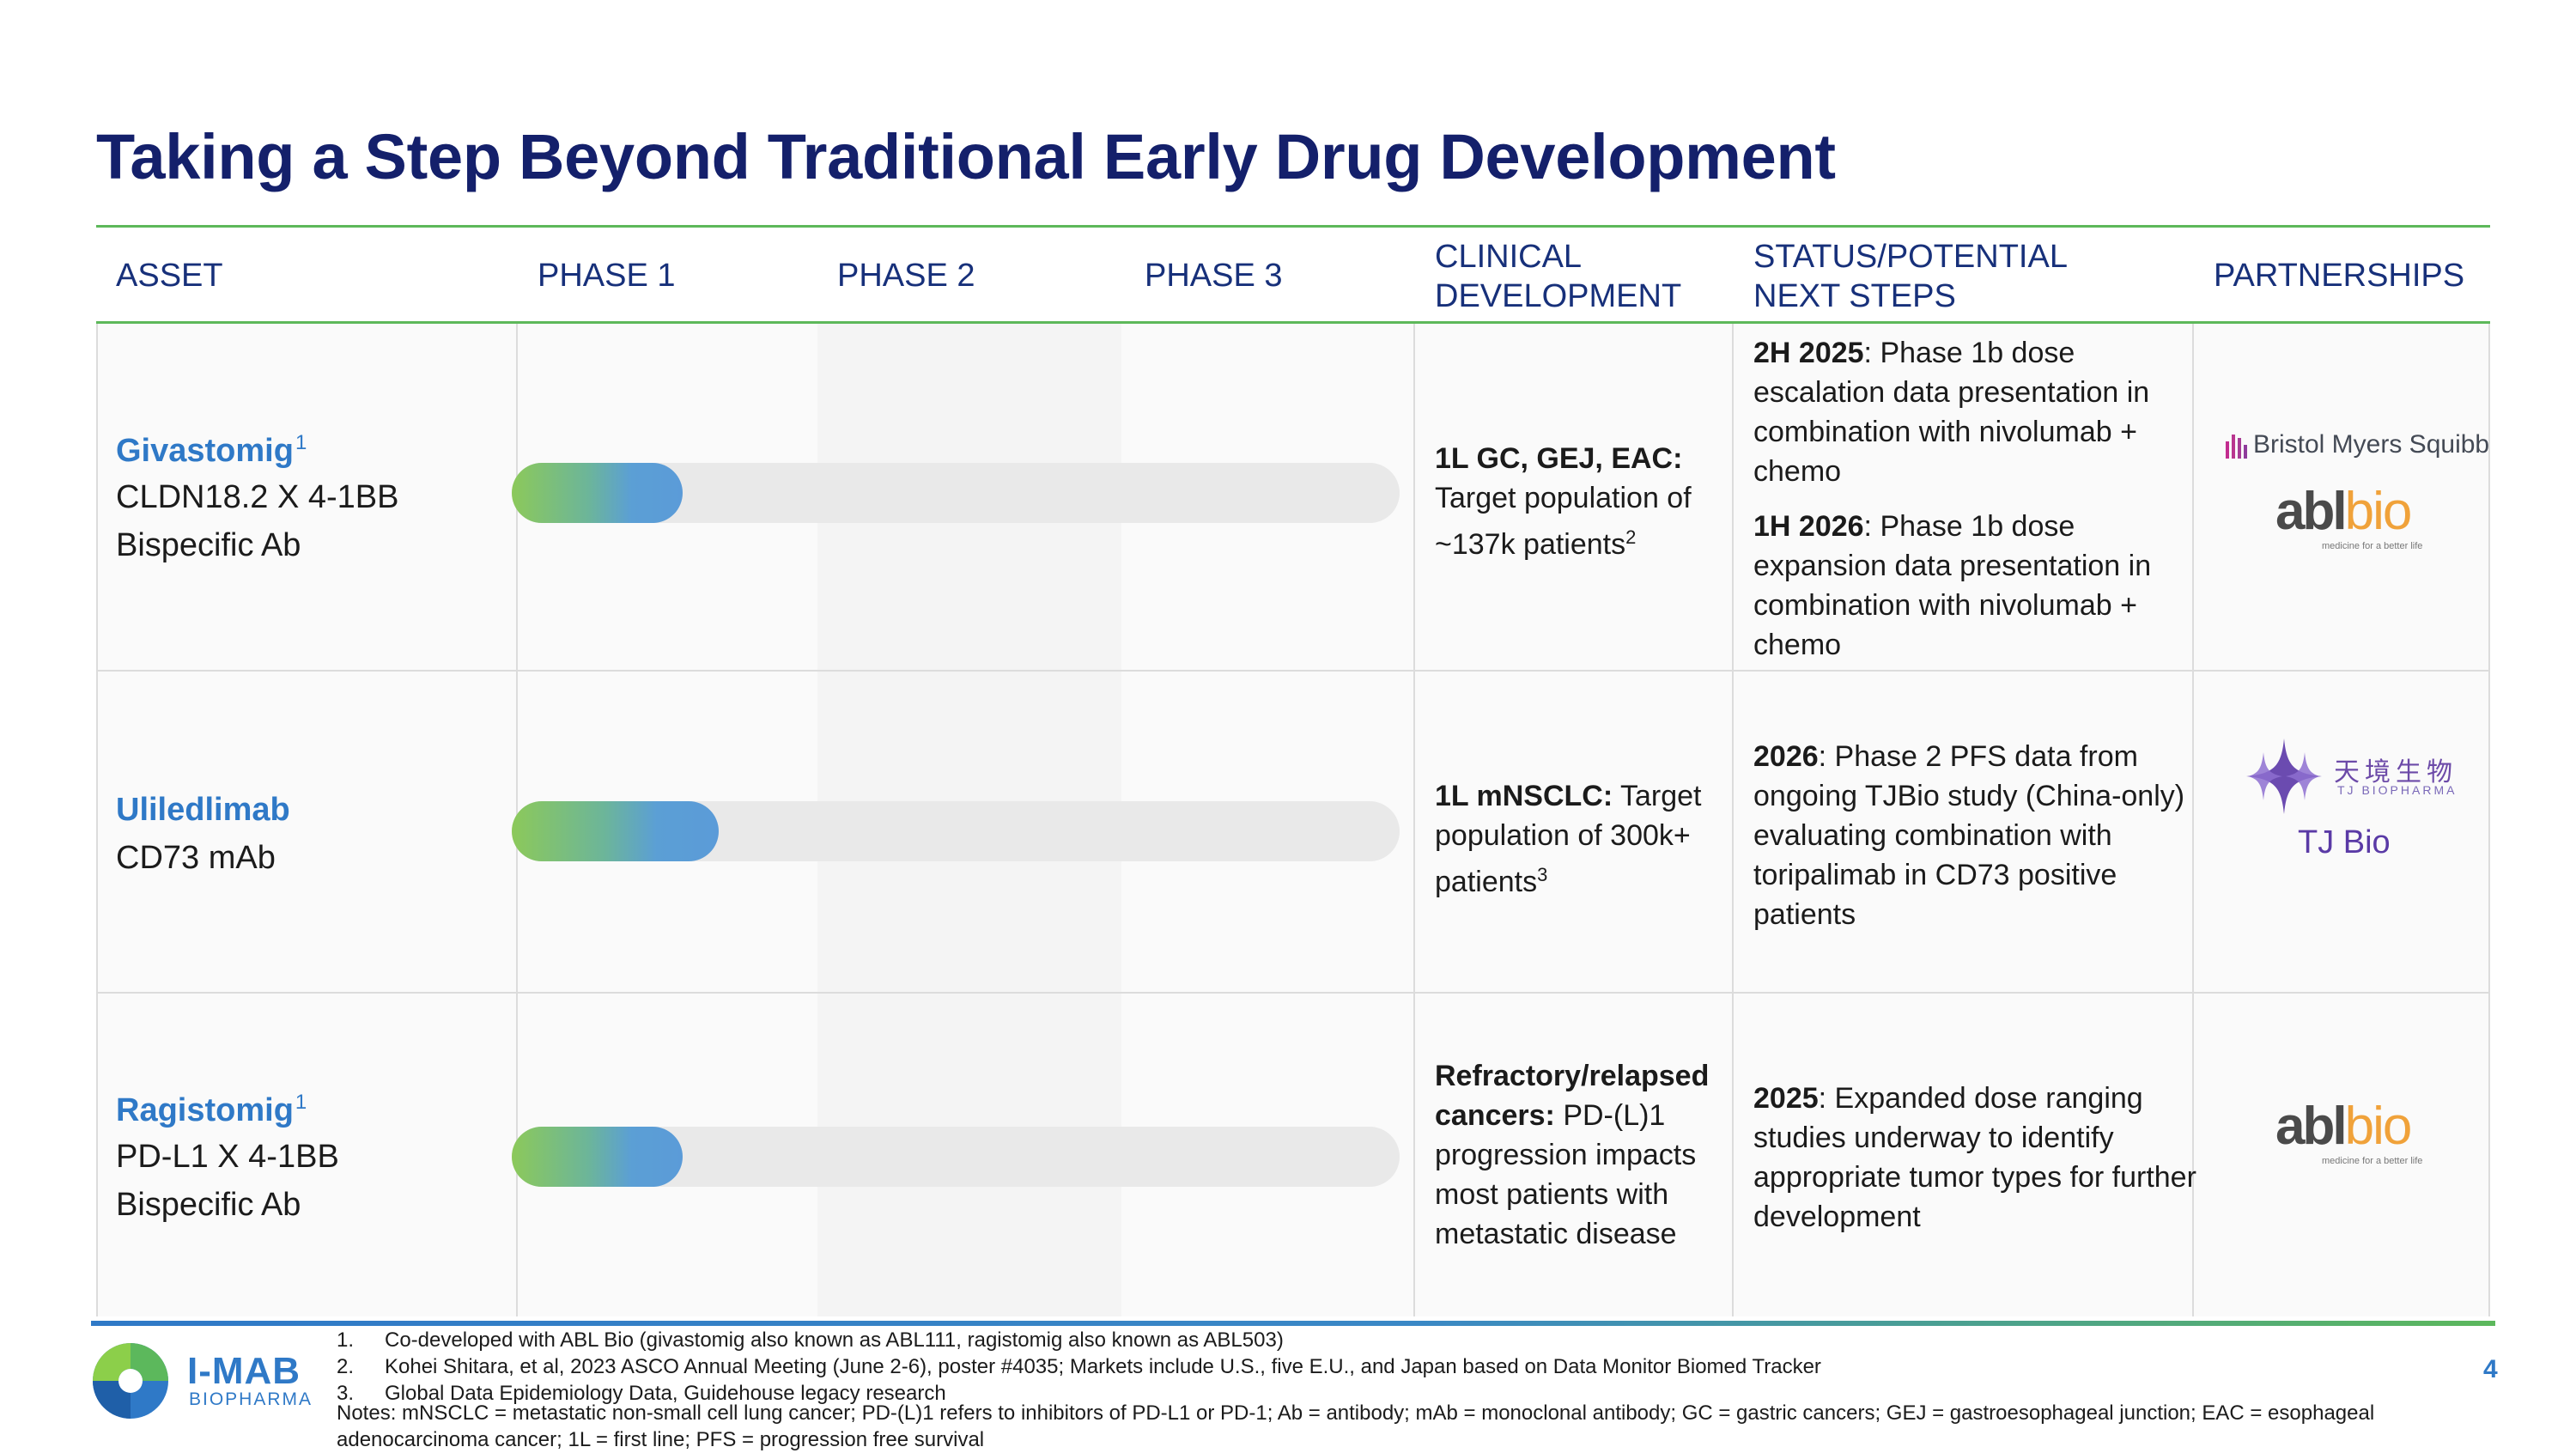 The width and height of the screenshot is (2576, 1453). Describe the element at coordinates (2490, 1369) in the screenshot. I see `page-number: 4` at that location.